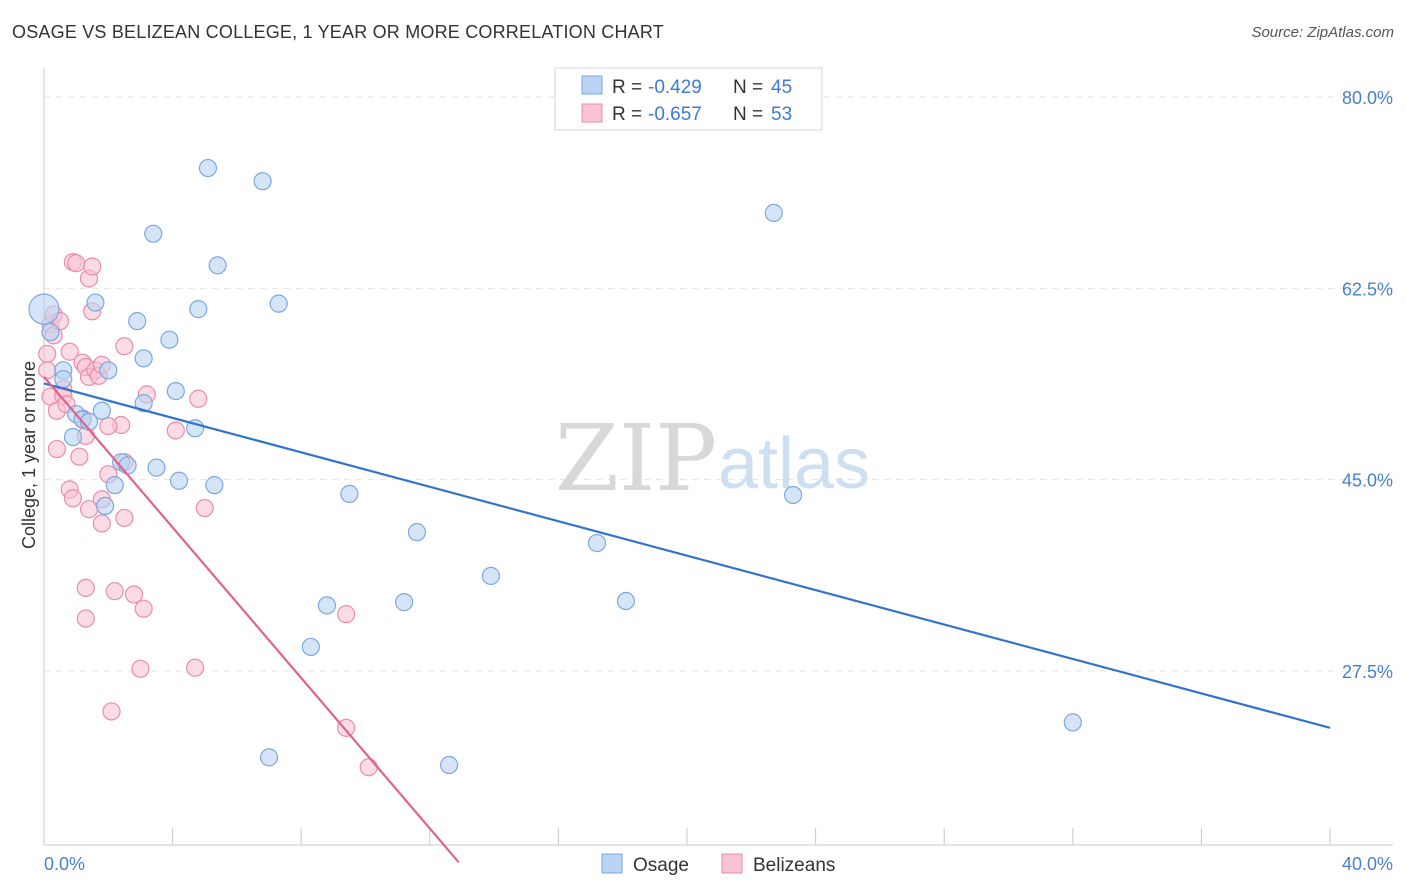 This screenshot has height=892, width=1406. What do you see at coordinates (748, 87) in the screenshot?
I see `legend-osage-n-label: N =` at bounding box center [748, 87].